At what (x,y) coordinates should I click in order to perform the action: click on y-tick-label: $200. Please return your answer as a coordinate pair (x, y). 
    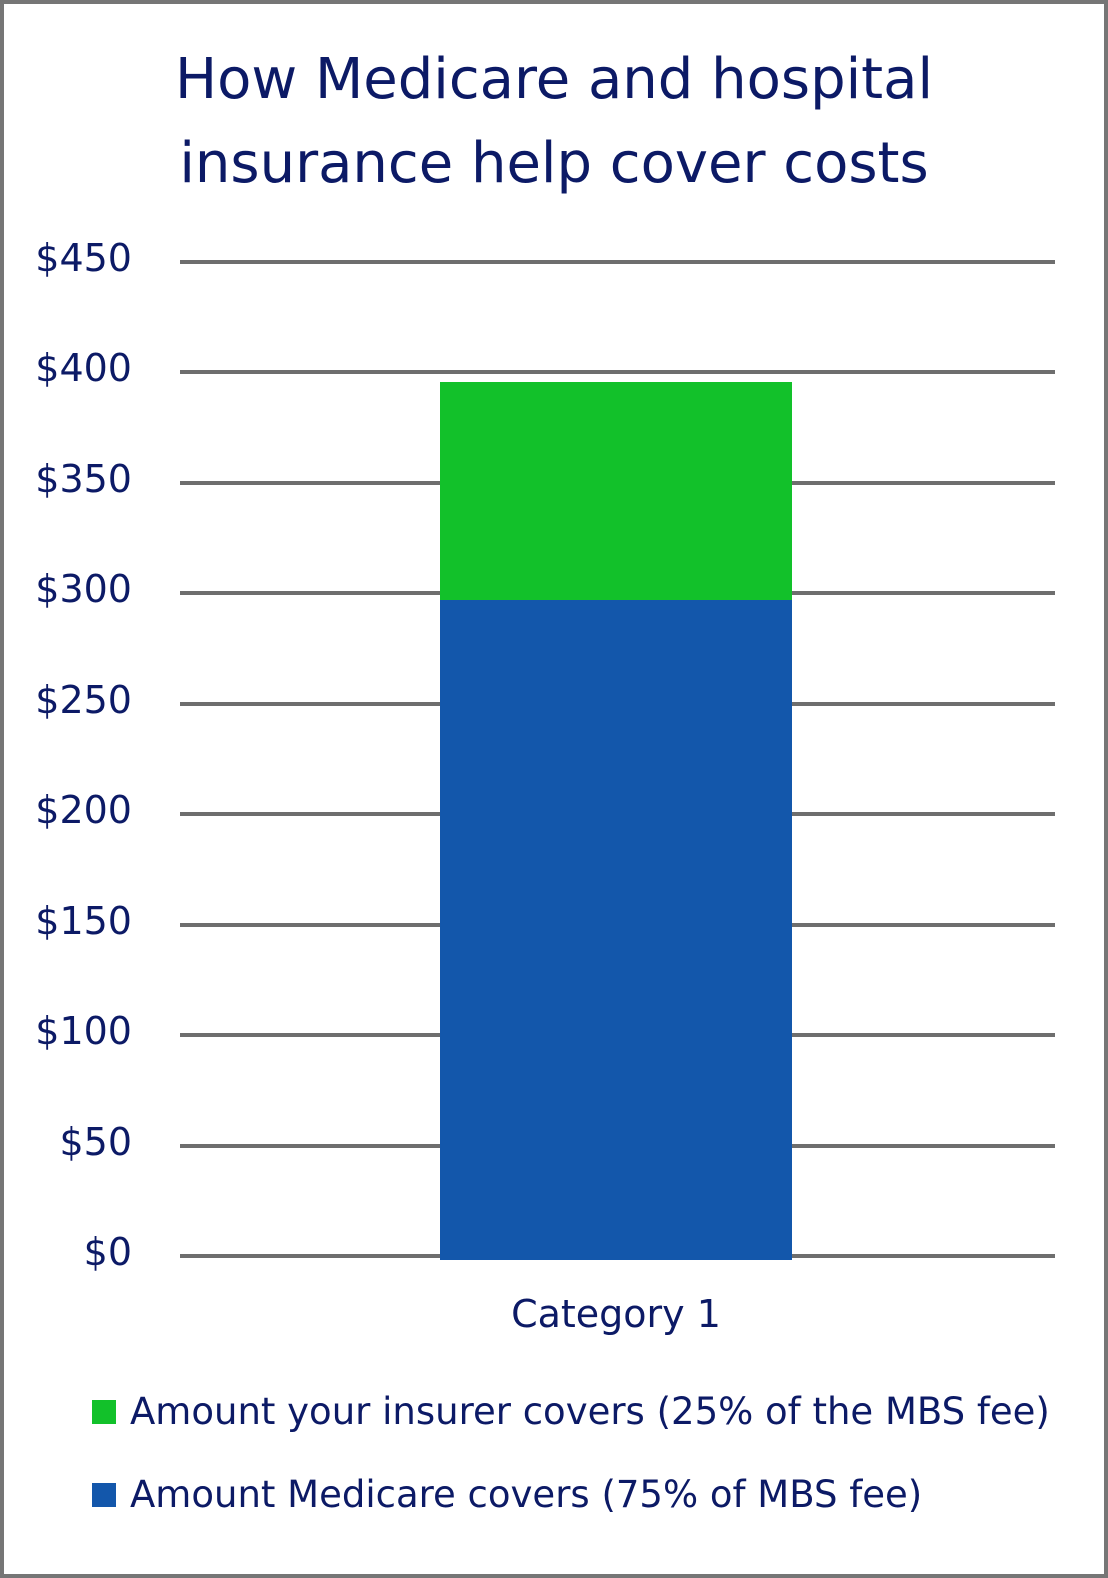
    Looking at the image, I should click on (83, 810).